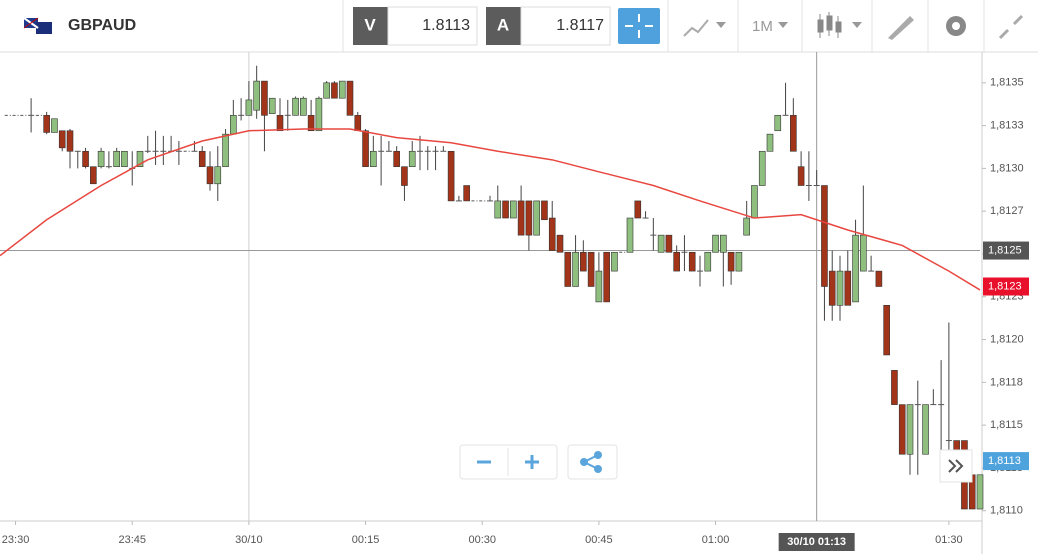 The width and height of the screenshot is (1038, 559). I want to click on y-tick-label: 1,8135, so click(1007, 83).